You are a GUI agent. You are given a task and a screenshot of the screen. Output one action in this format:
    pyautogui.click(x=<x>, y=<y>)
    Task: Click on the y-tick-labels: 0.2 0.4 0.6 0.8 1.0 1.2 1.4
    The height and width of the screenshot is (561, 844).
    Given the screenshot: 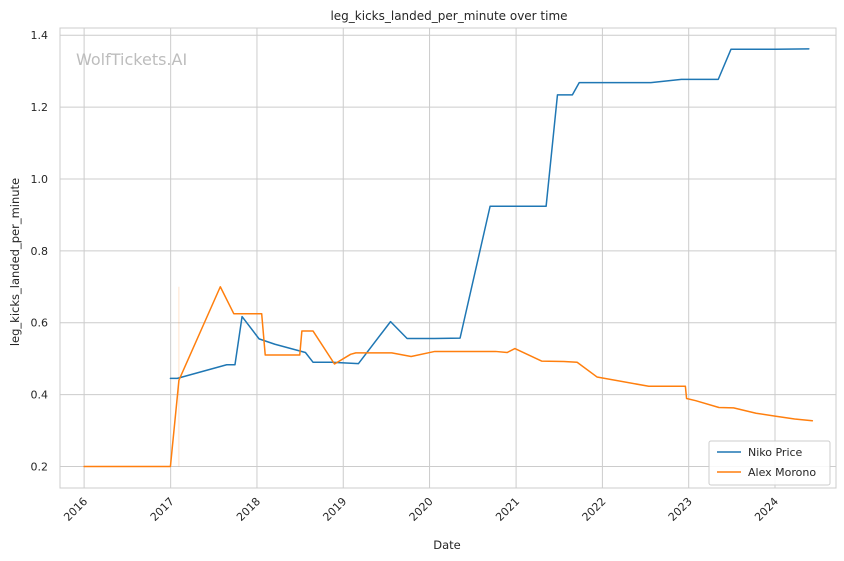 What is the action you would take?
    pyautogui.click(x=40, y=251)
    